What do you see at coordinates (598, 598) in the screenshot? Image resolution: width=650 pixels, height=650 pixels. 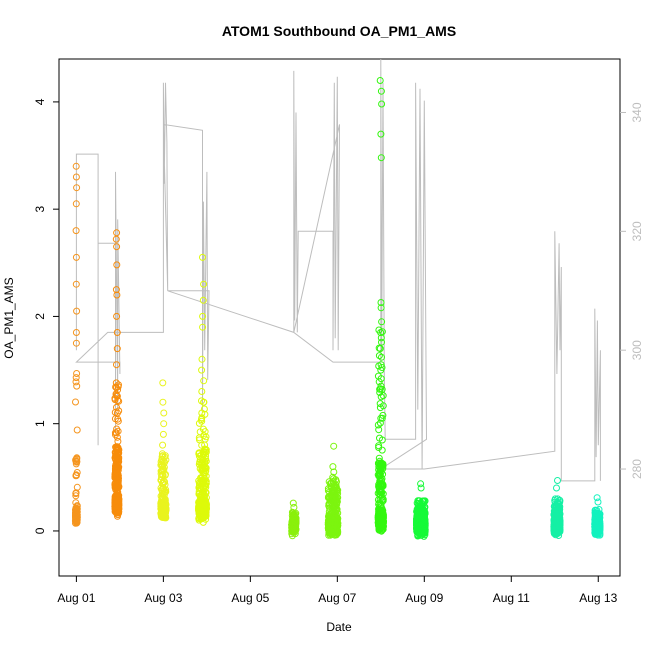 I see `x-tick-label: Aug 13` at bounding box center [598, 598].